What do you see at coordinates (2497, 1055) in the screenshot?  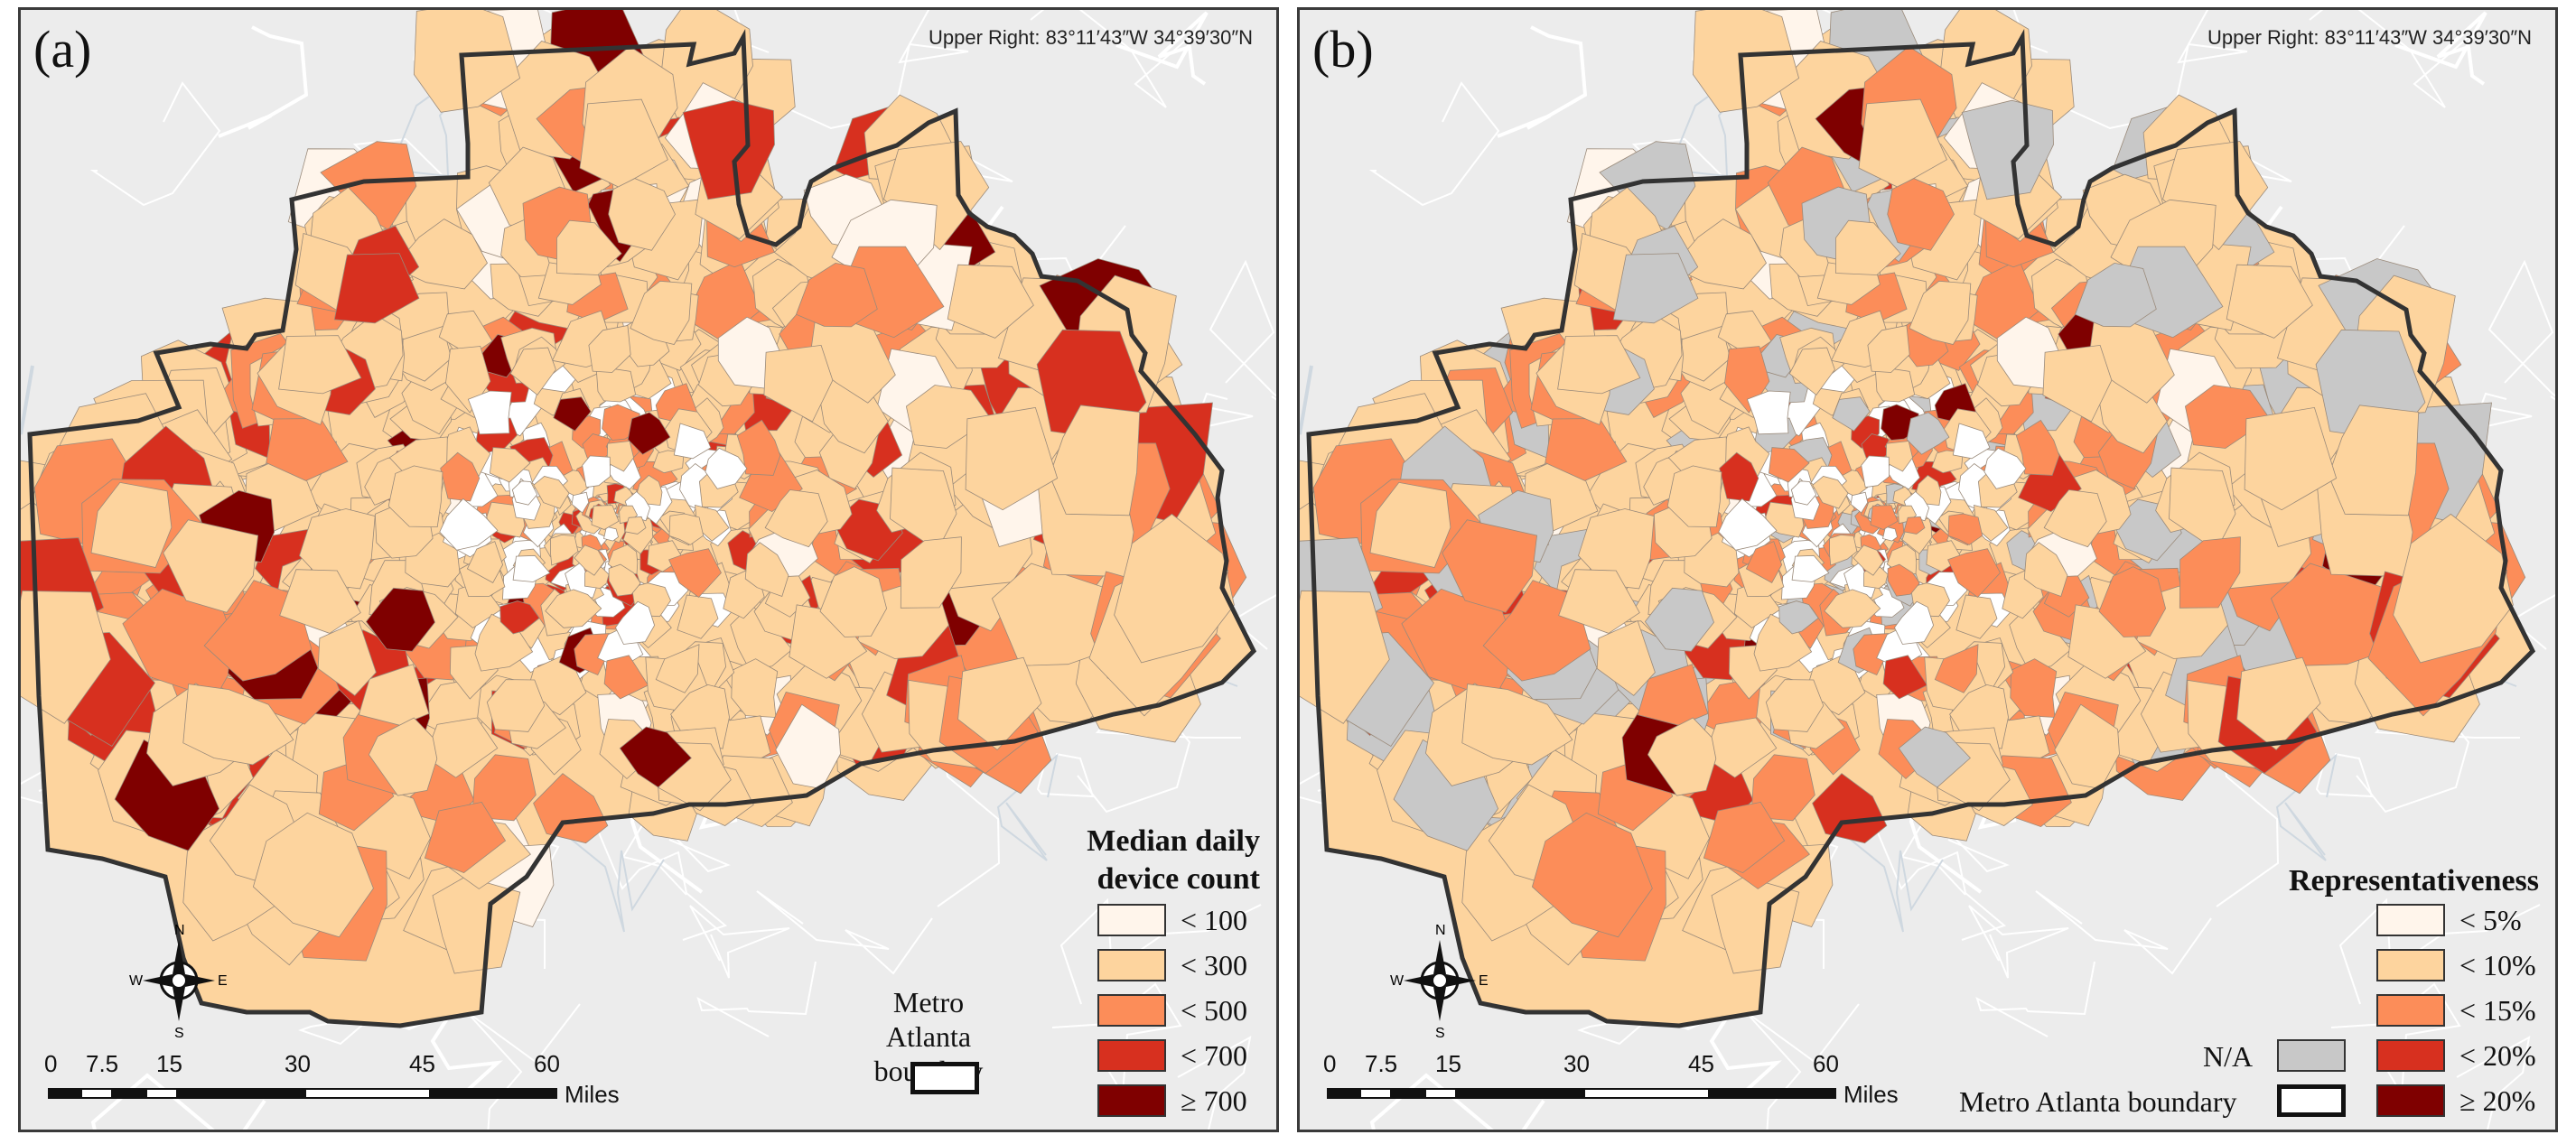 I see `legend-label: < 20%` at bounding box center [2497, 1055].